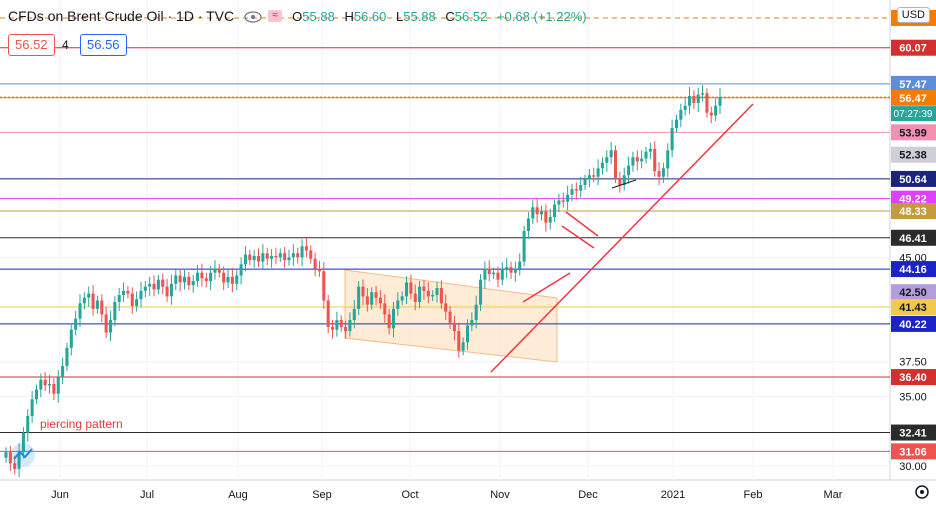 This screenshot has width=936, height=510. I want to click on price-tick-label: 30.00, so click(913, 467).